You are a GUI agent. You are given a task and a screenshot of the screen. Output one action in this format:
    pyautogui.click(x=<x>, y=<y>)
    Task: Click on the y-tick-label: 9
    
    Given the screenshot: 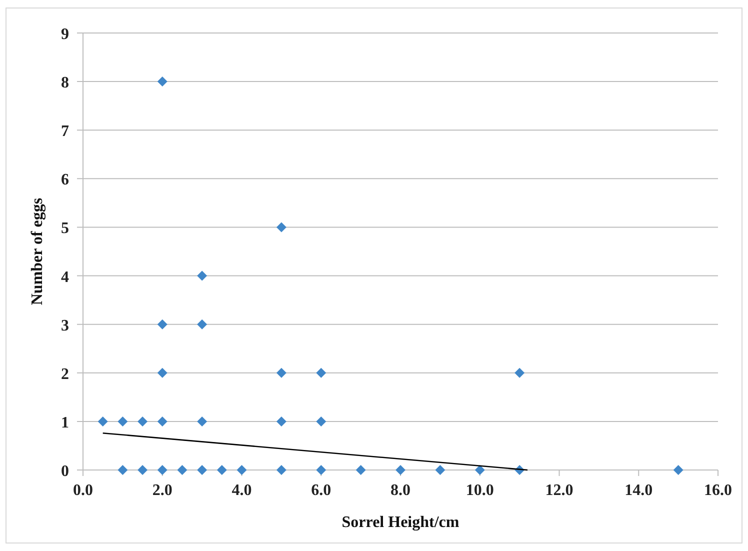 What is the action you would take?
    pyautogui.click(x=65, y=34)
    